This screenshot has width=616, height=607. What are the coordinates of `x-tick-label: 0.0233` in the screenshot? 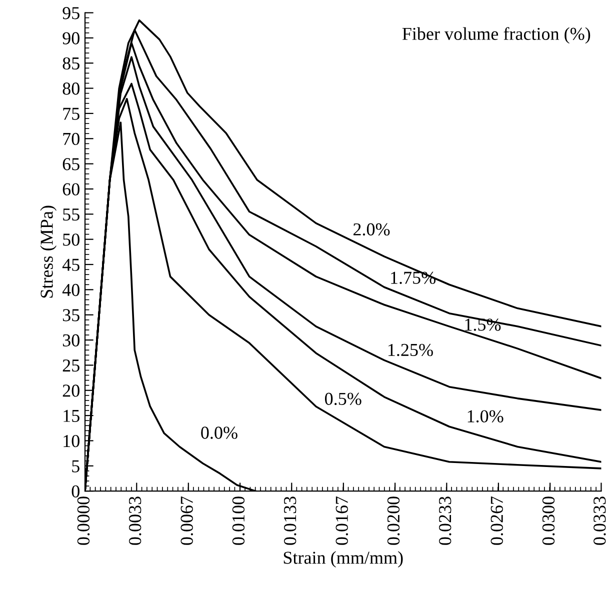 It's located at (445, 520).